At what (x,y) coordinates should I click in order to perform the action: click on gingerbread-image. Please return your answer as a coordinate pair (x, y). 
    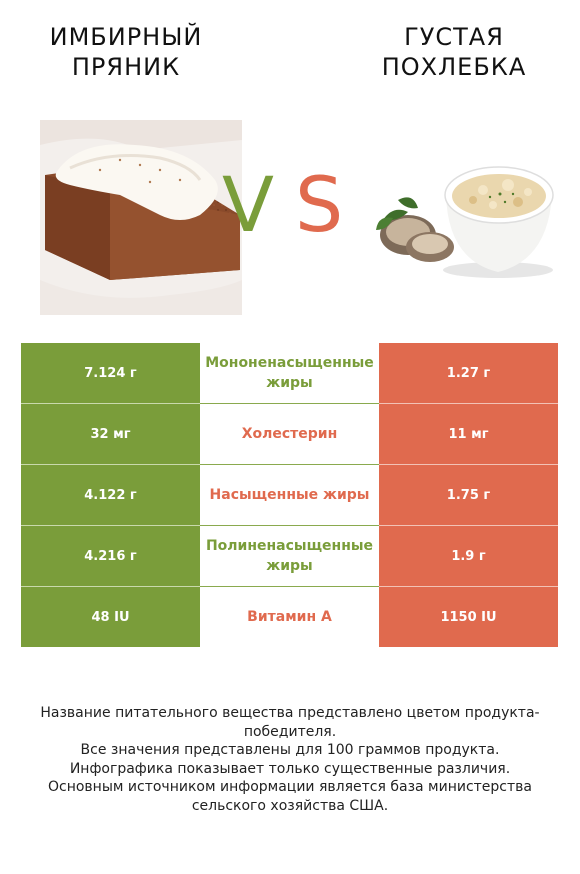
    Looking at the image, I should click on (141, 217).